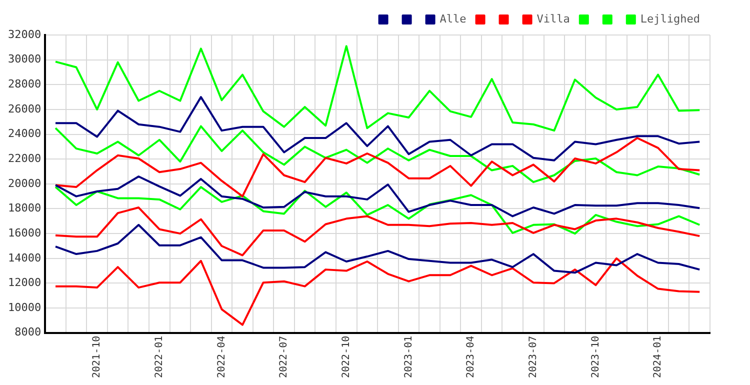 The image size is (750, 385). Describe the element at coordinates (25, 59) in the screenshot. I see `y-tick-label: 30000` at that location.